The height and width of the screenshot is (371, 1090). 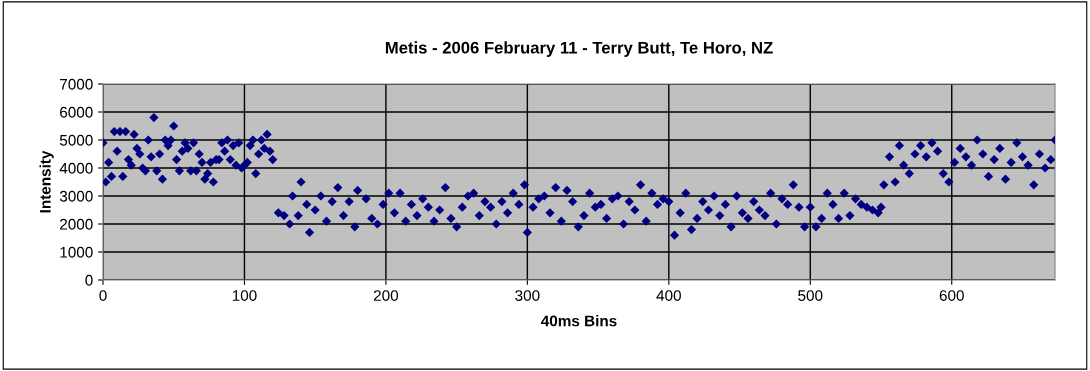 I want to click on y-tick-label: 7000, so click(x=76, y=84).